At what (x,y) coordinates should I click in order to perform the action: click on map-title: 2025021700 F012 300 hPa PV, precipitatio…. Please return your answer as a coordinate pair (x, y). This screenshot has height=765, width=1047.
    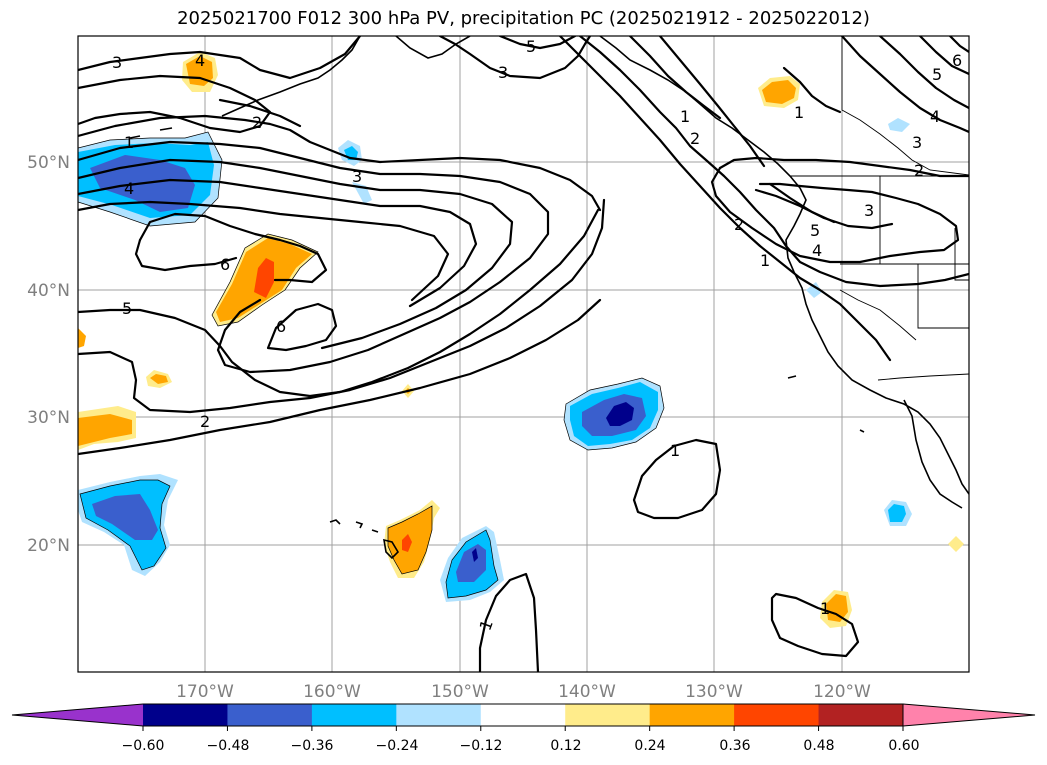
    Looking at the image, I should click on (523, 18).